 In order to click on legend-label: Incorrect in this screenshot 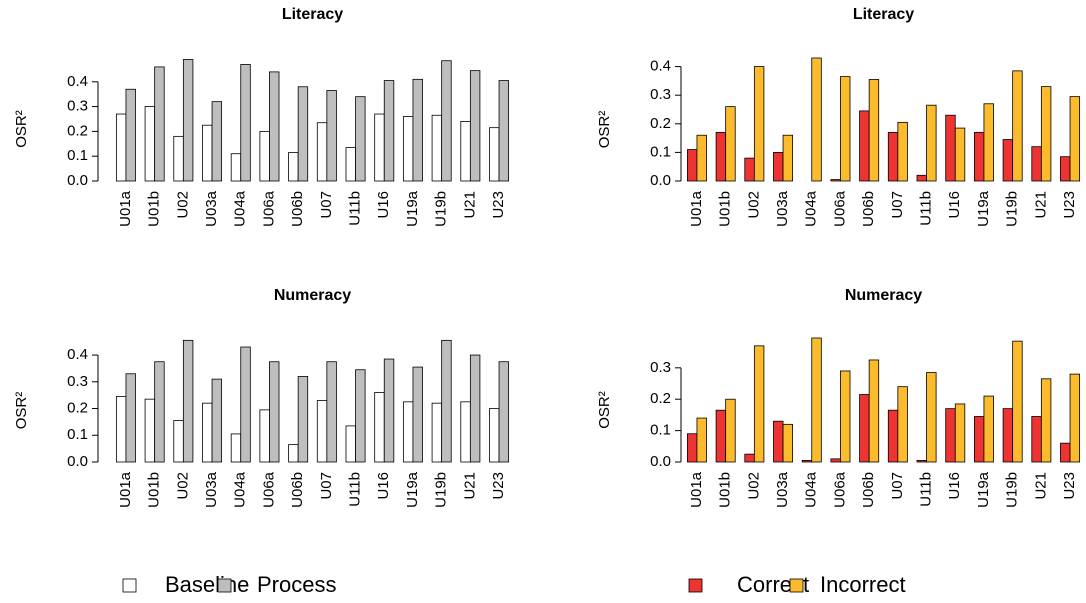, I will do `click(863, 584)`.